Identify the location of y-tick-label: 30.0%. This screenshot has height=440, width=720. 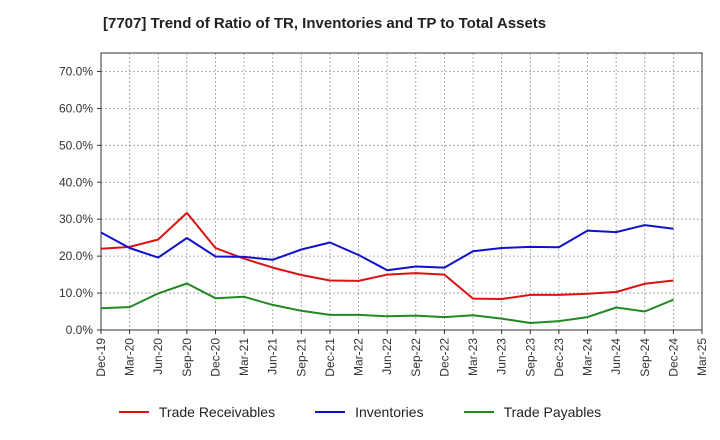
(76, 219).